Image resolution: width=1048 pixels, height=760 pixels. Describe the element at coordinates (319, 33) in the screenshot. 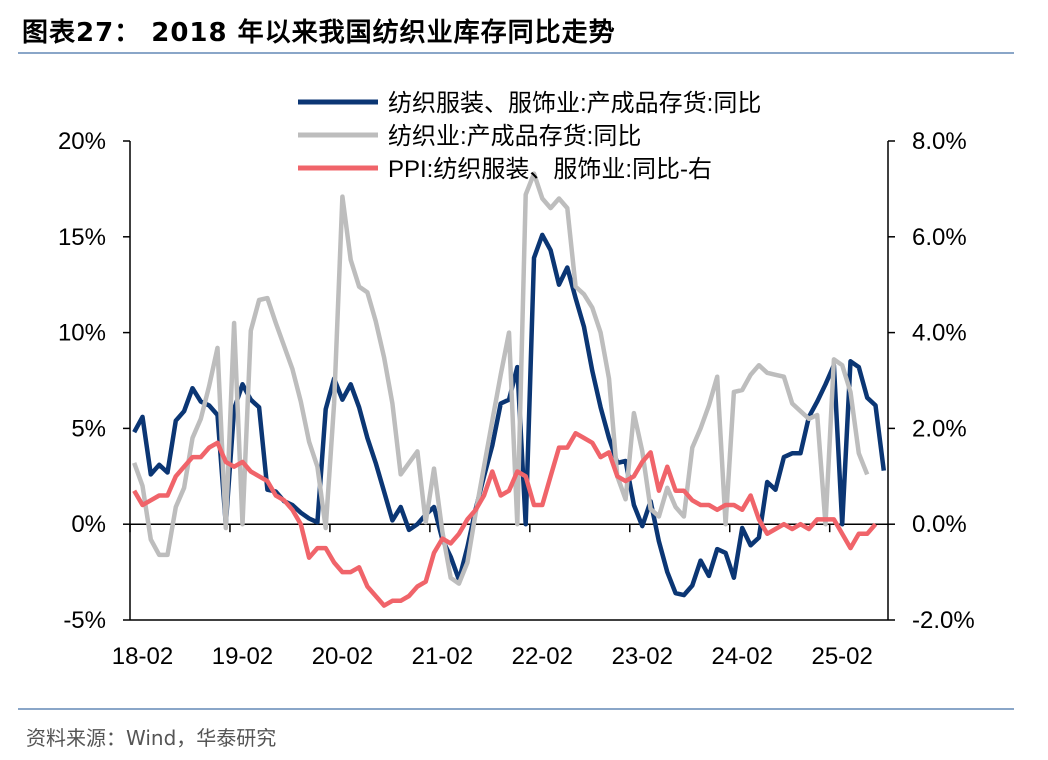

I see `figure-title: 图表27： 2018 年以来我国纺织业库存同比走势` at that location.